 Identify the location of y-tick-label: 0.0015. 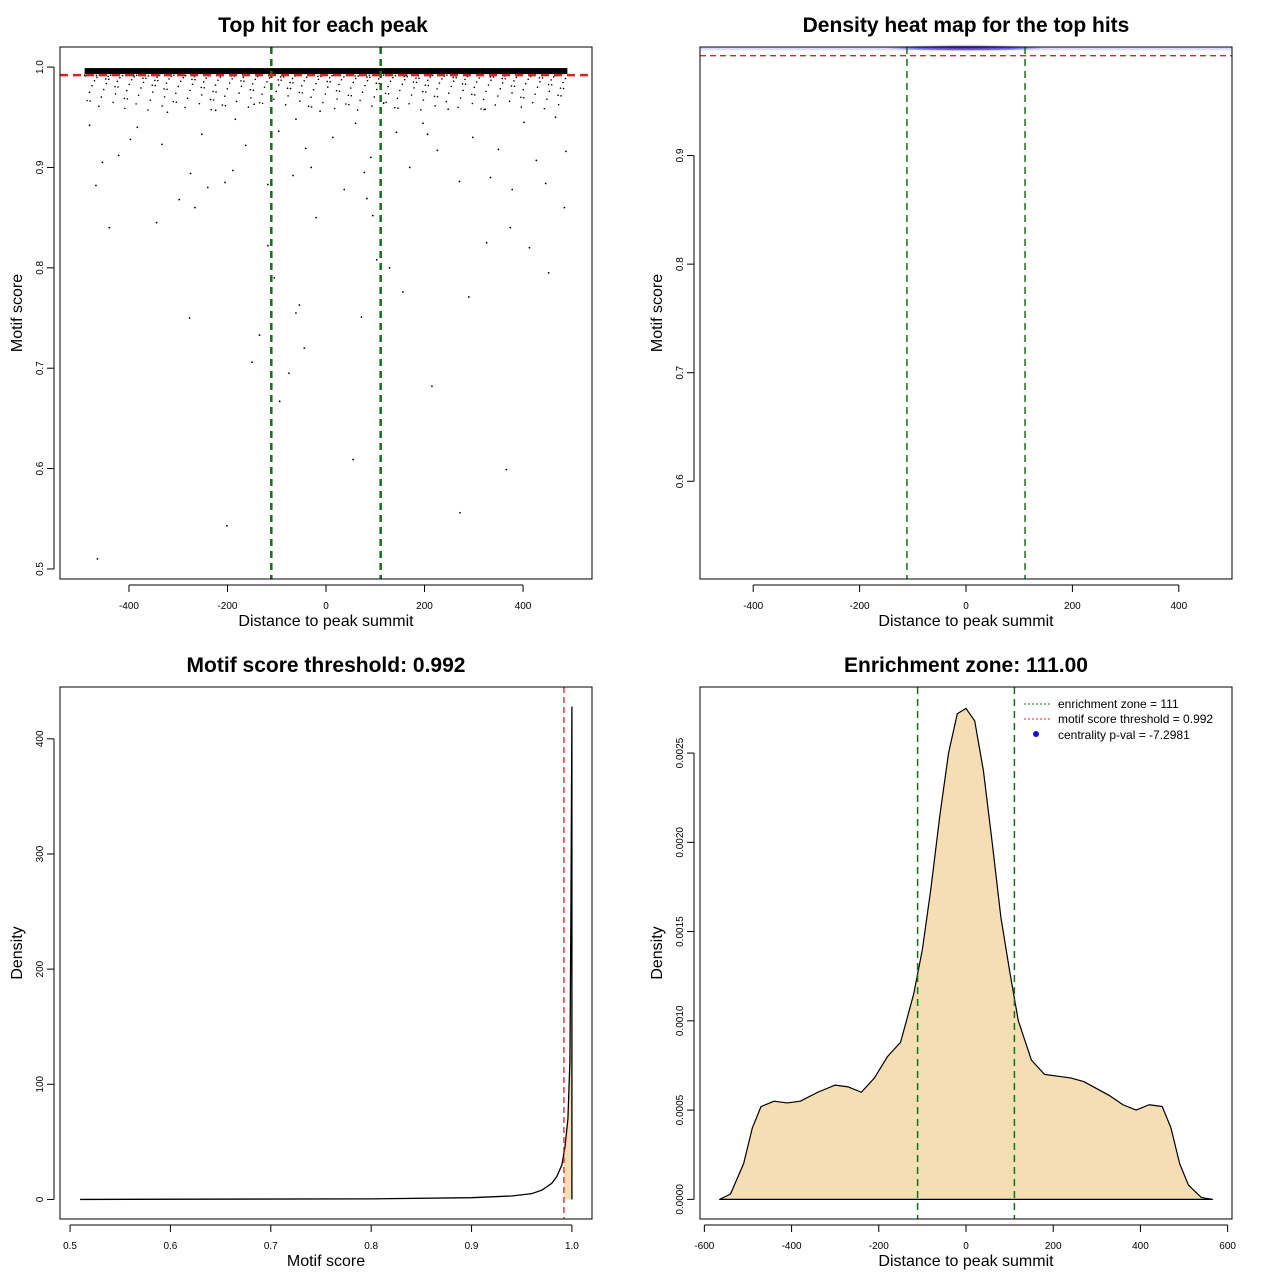
(680, 931).